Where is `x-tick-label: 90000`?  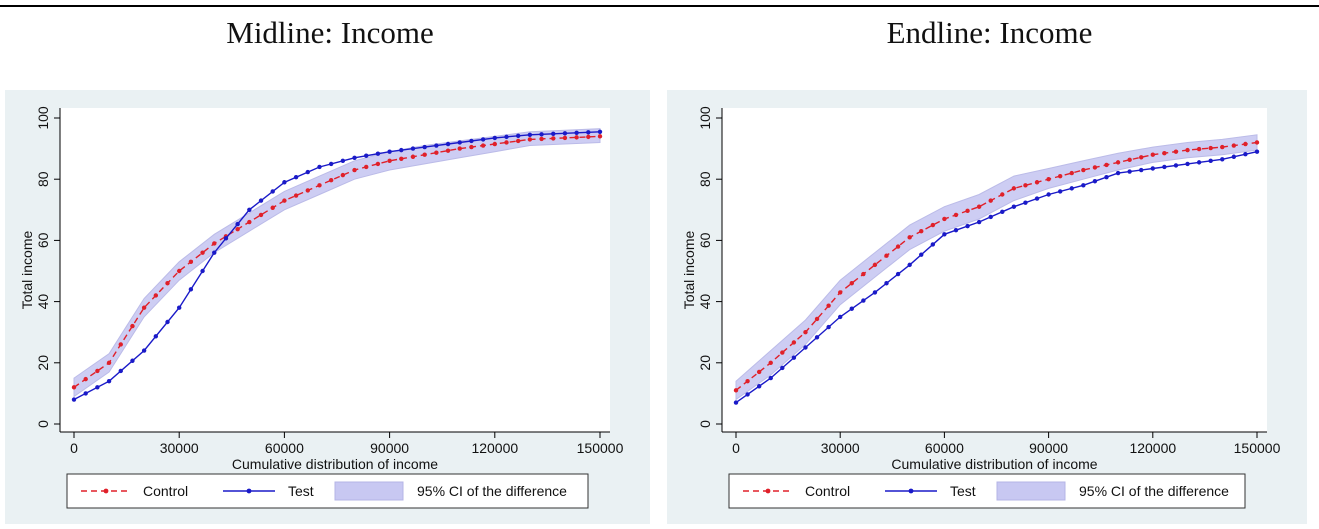
x-tick-label: 90000 is located at coordinates (389, 448).